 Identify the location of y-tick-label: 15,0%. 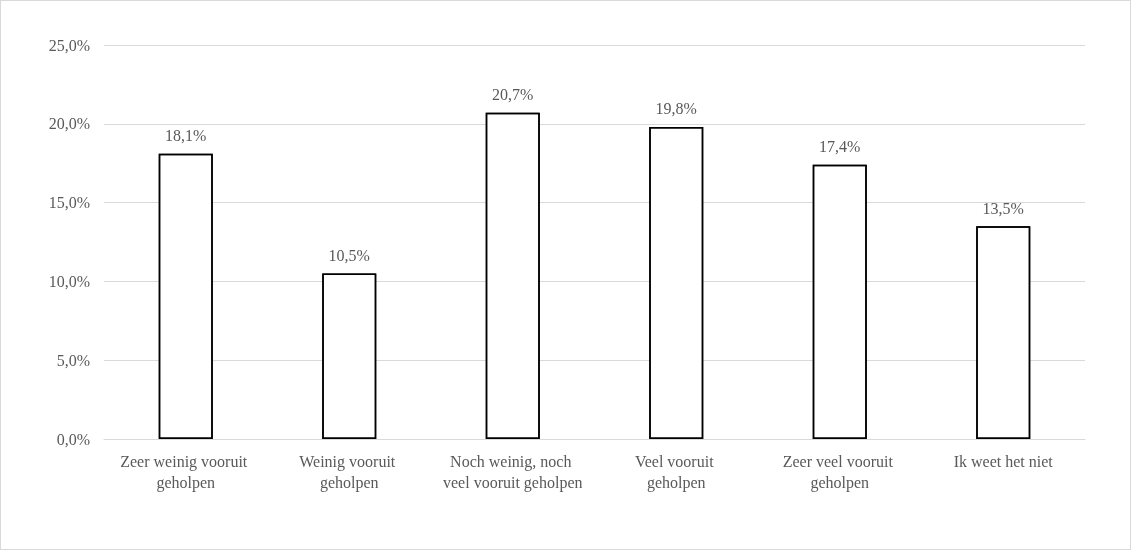
(69, 203).